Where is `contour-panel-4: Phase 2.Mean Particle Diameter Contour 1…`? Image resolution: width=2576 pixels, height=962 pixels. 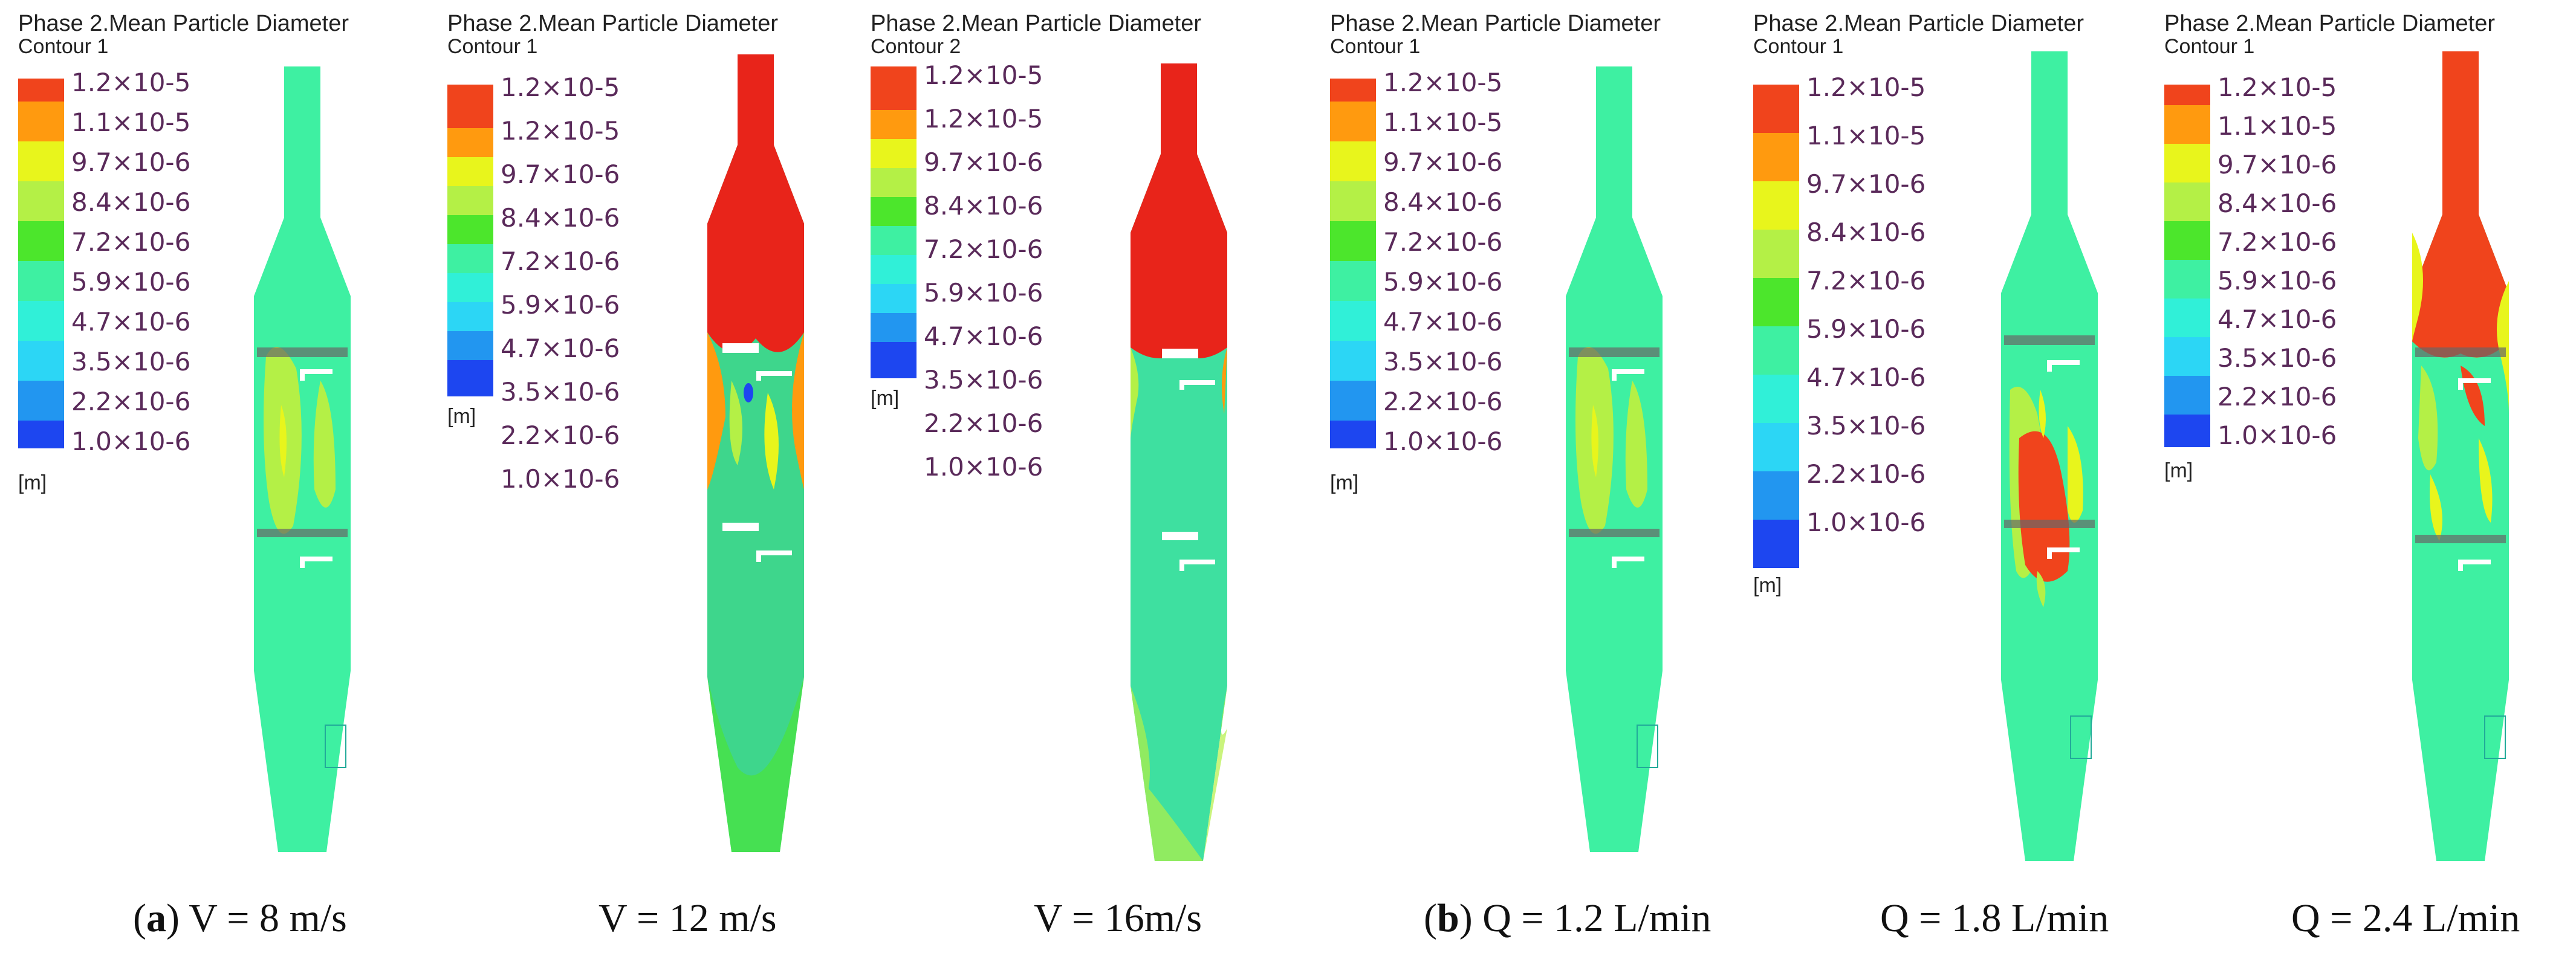 contour-panel-4: Phase 2.Mean Particle Diameter Contour 1… is located at coordinates (1536, 444).